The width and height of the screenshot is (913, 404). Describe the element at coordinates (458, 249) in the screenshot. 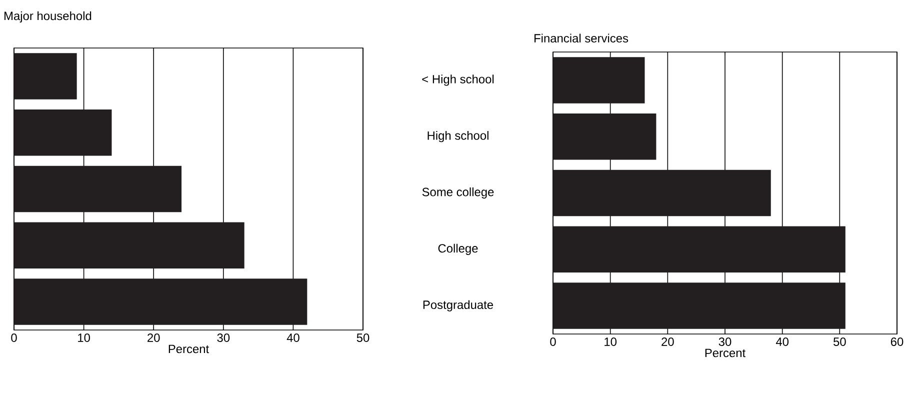

I see `y-tick-label: College` at that location.